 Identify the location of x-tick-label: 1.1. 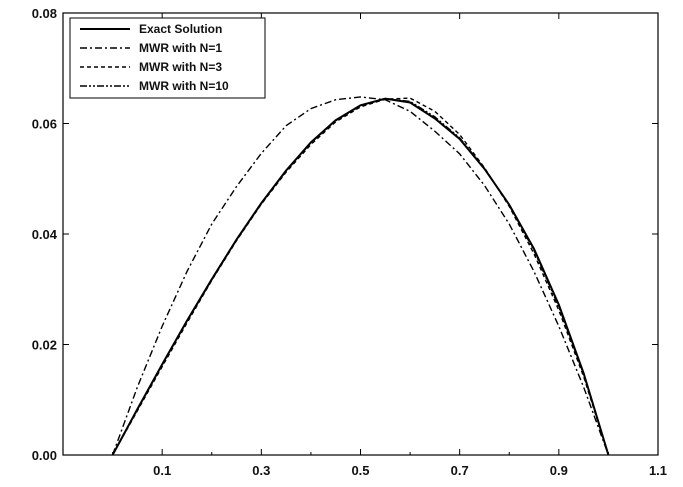
(658, 470).